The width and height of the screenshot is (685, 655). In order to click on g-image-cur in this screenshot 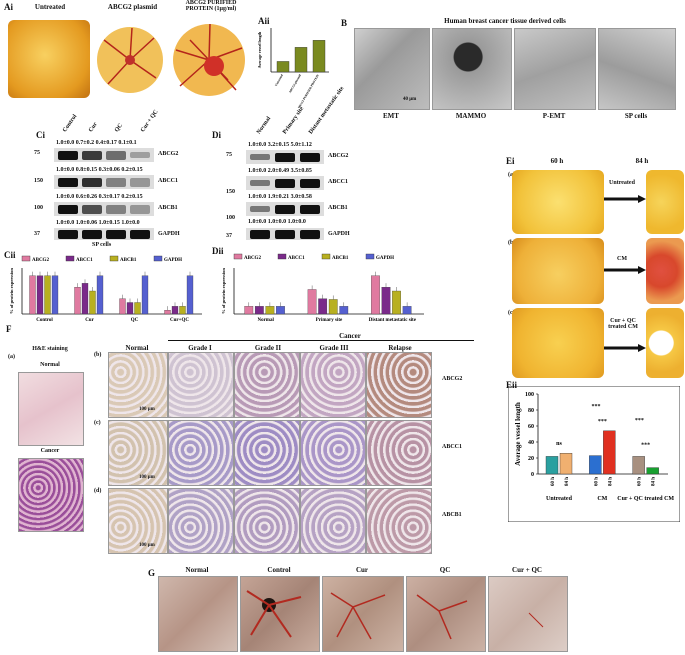, I will do `click(363, 614)`.